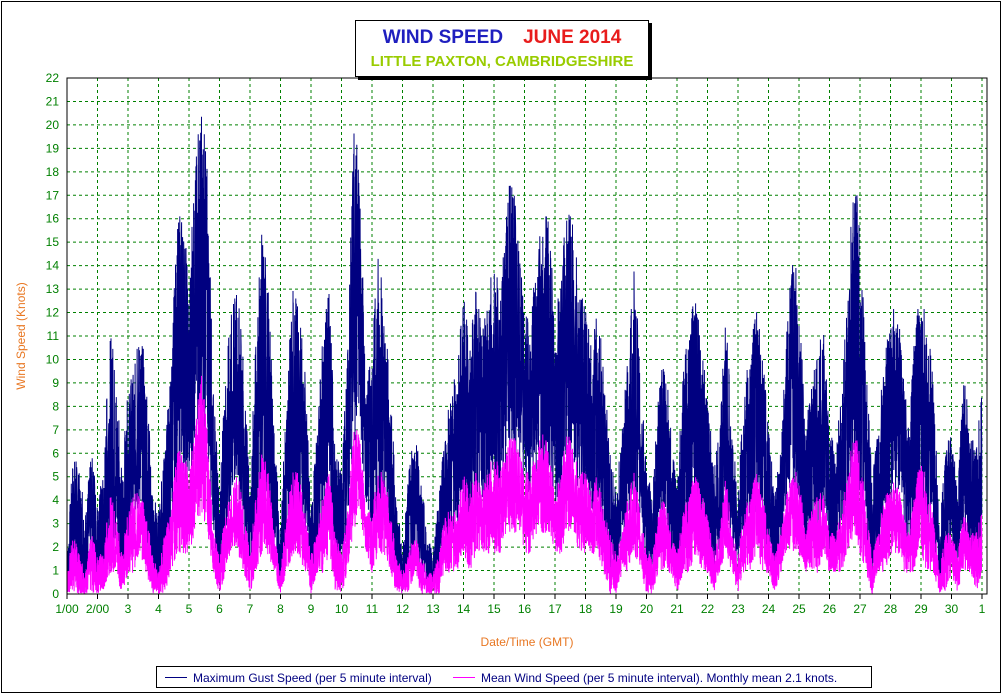 This screenshot has height=696, width=1005. Describe the element at coordinates (55, 383) in the screenshot. I see `y-tick-label: 9` at that location.